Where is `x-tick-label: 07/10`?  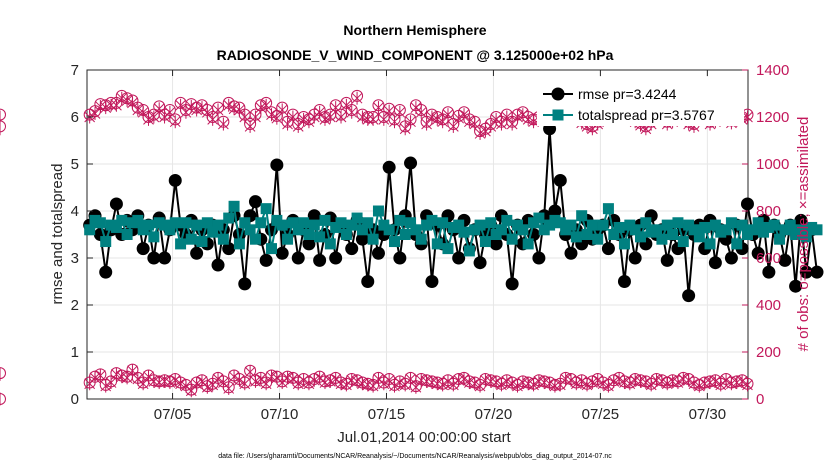 x-tick-label: 07/10 is located at coordinates (280, 414).